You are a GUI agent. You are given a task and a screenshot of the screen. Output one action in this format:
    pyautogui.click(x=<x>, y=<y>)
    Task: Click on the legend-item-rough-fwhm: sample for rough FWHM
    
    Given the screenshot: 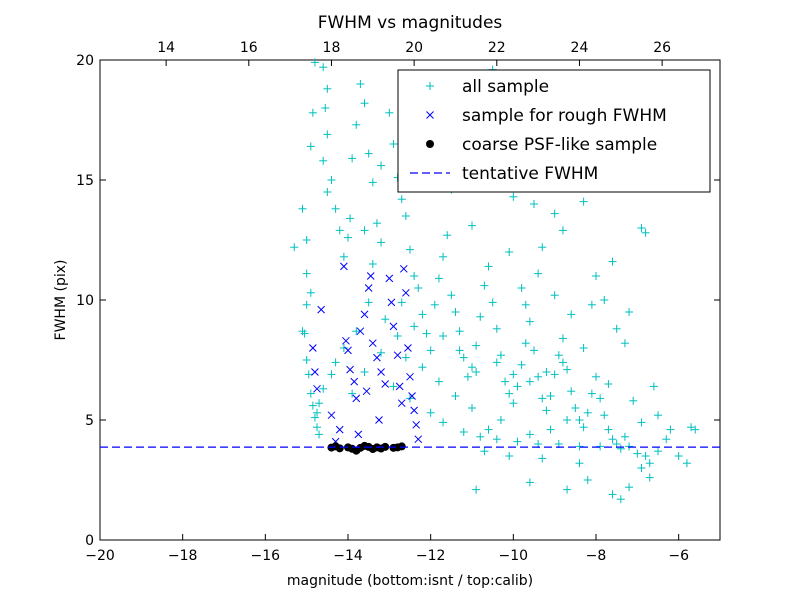 What is the action you would take?
    pyautogui.click(x=546, y=116)
    